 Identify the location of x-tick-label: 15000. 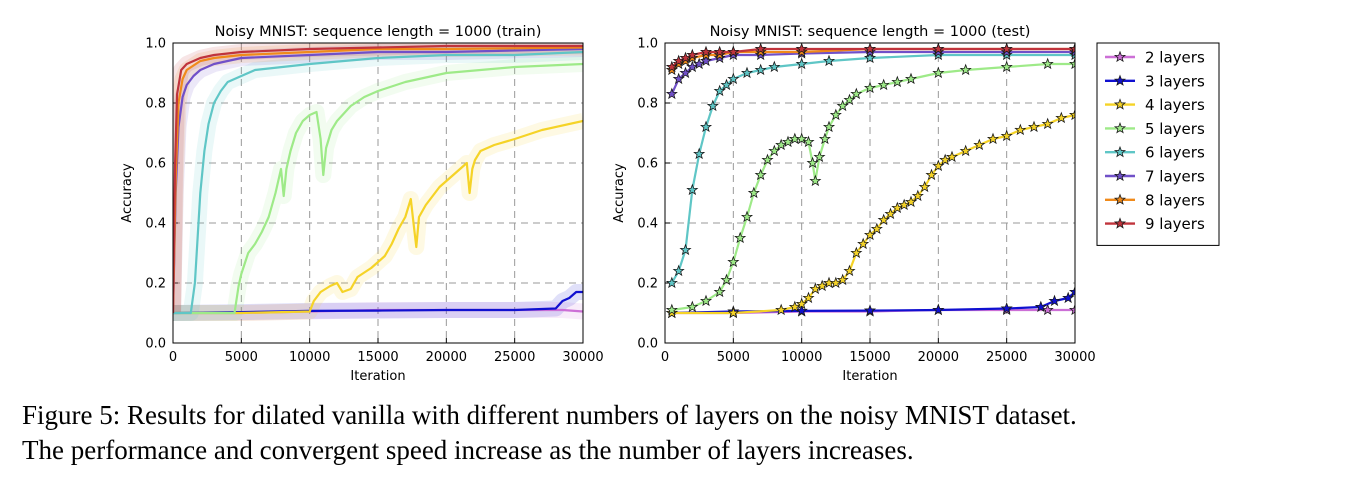
(377, 357).